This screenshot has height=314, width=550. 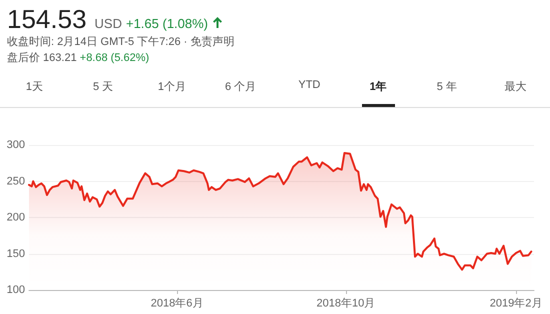 What do you see at coordinates (42, 58) in the screenshot?
I see `text: 盘后价 163.21` at bounding box center [42, 58].